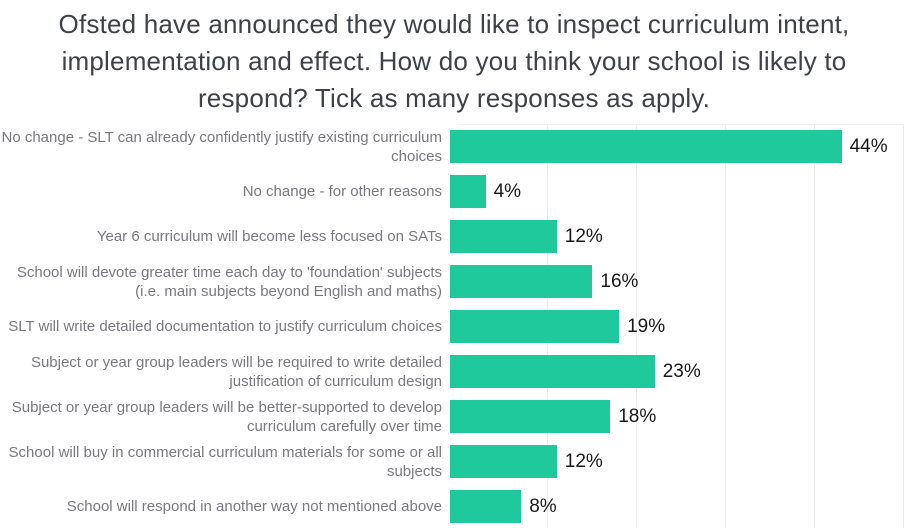 Image resolution: width=908 pixels, height=528 pixels. Describe the element at coordinates (672, 191) in the screenshot. I see `bar-cell: 4%` at that location.